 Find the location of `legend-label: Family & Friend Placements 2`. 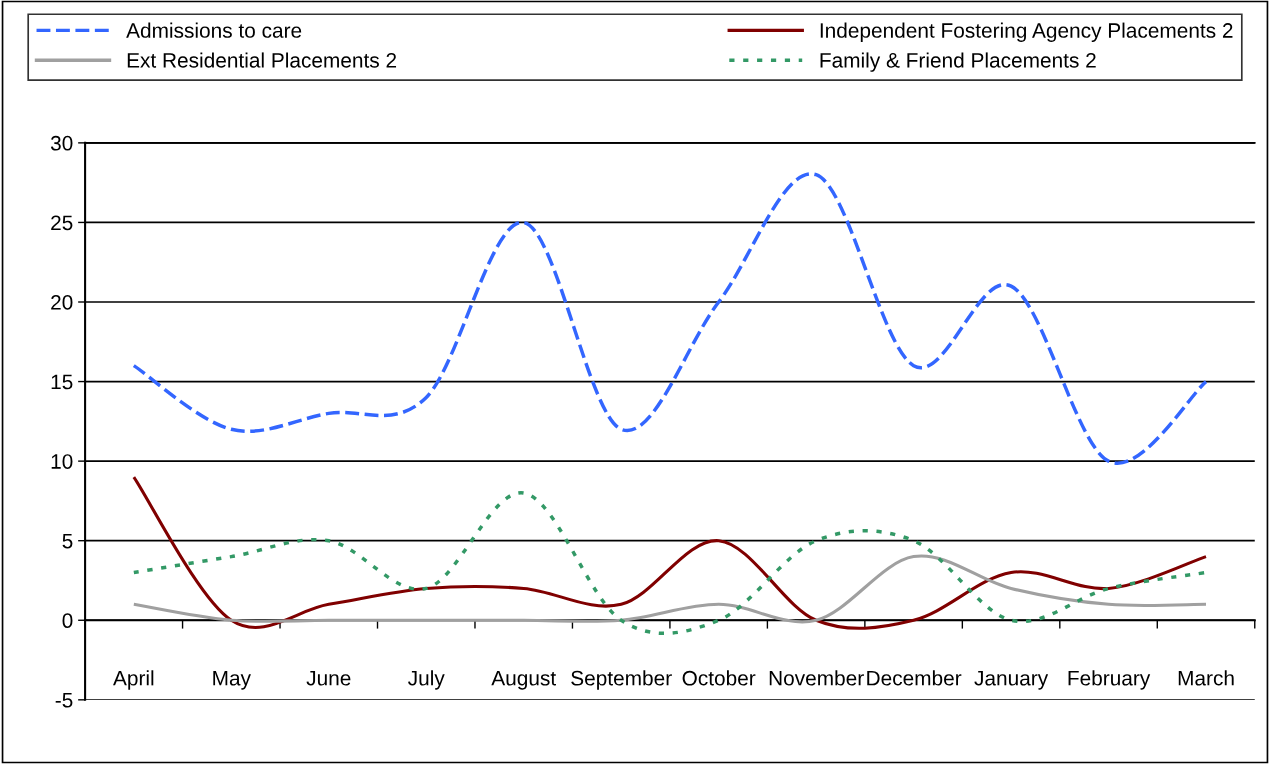

legend-label: Family & Friend Placements 2 is located at coordinates (958, 62).